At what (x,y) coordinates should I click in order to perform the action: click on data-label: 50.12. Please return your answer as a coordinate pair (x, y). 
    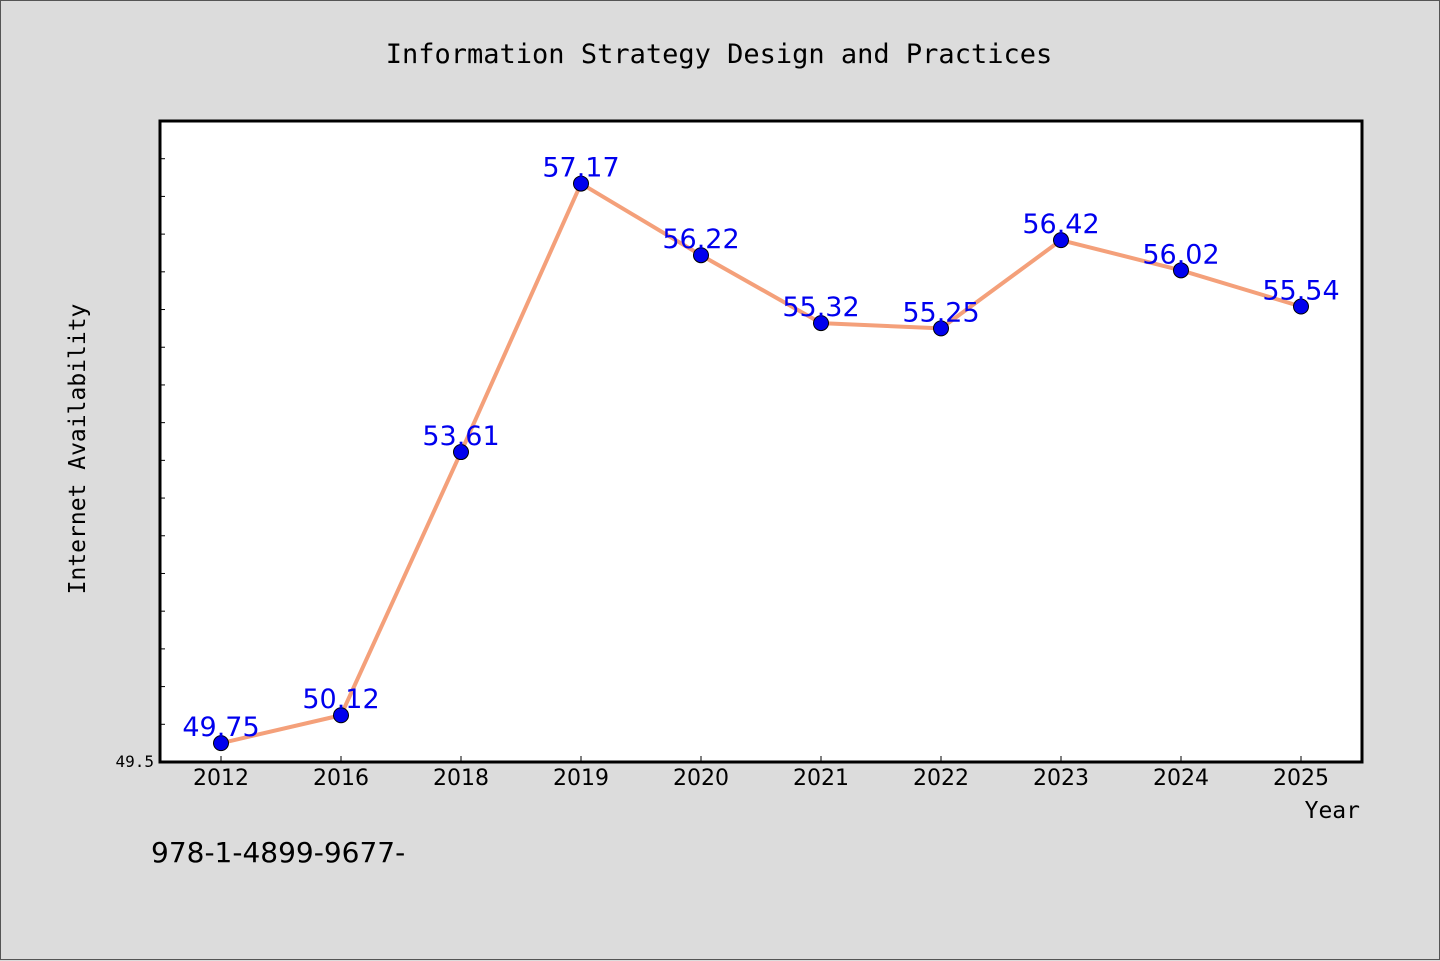
    Looking at the image, I should click on (340, 699).